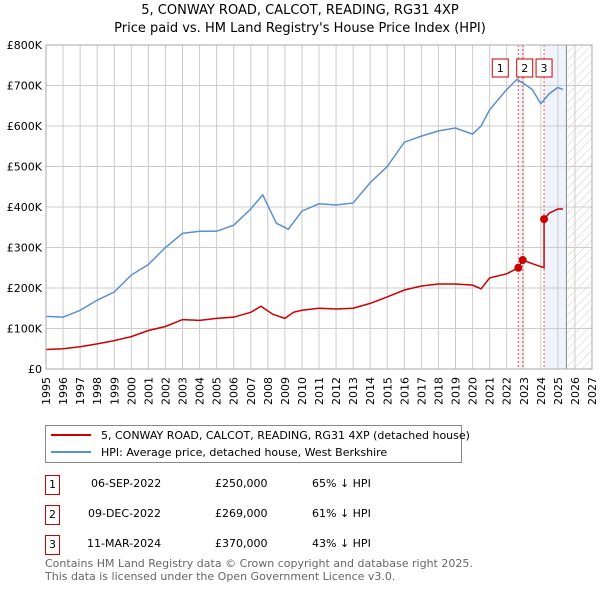  What do you see at coordinates (490, 391) in the screenshot?
I see `x-tick-label: 2021` at bounding box center [490, 391].